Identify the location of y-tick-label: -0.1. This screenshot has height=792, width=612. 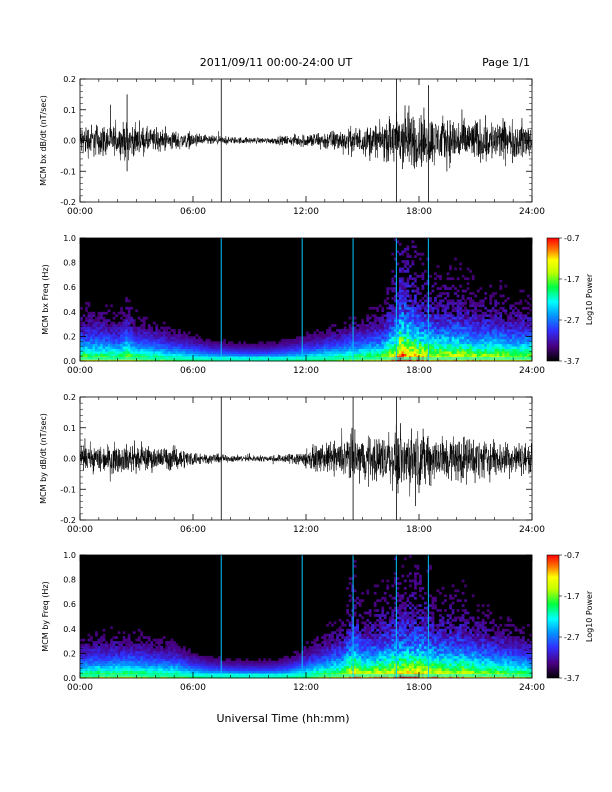
(68, 171).